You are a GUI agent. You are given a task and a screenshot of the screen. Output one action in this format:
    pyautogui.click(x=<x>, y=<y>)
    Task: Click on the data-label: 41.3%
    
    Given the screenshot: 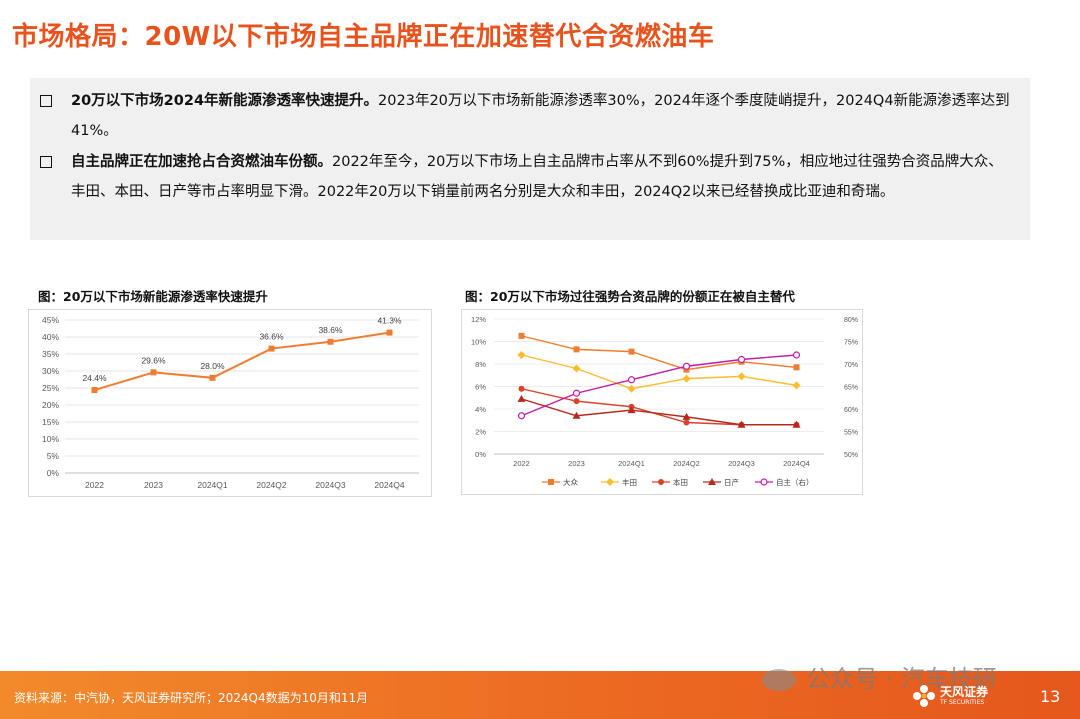 What is the action you would take?
    pyautogui.click(x=389, y=321)
    